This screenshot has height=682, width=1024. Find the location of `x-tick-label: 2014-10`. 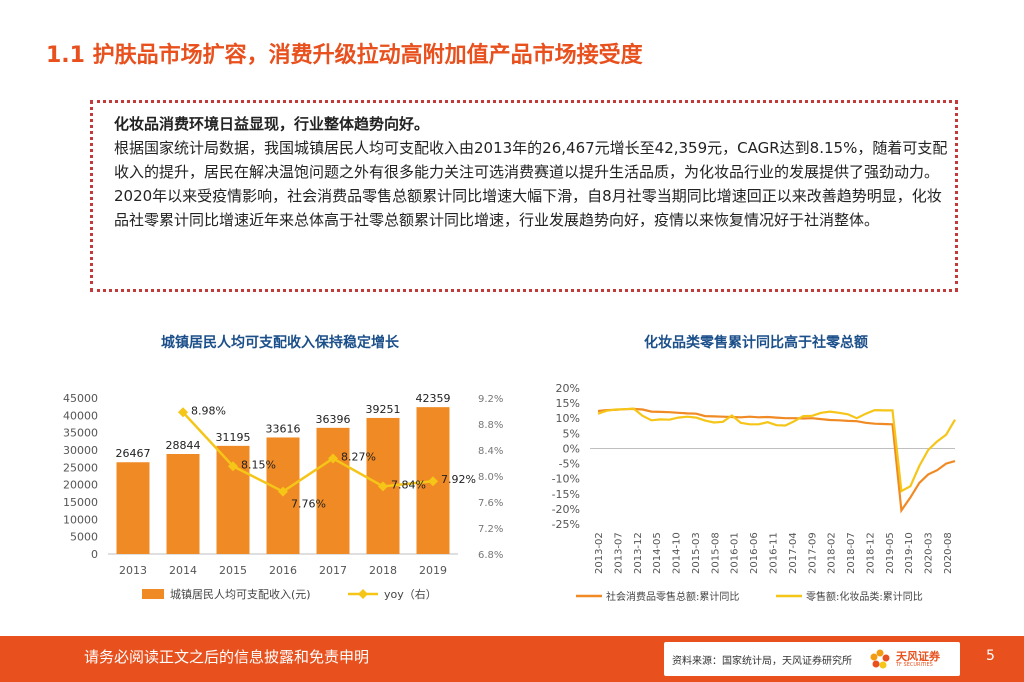

x-tick-label: 2014-10 is located at coordinates (677, 553).